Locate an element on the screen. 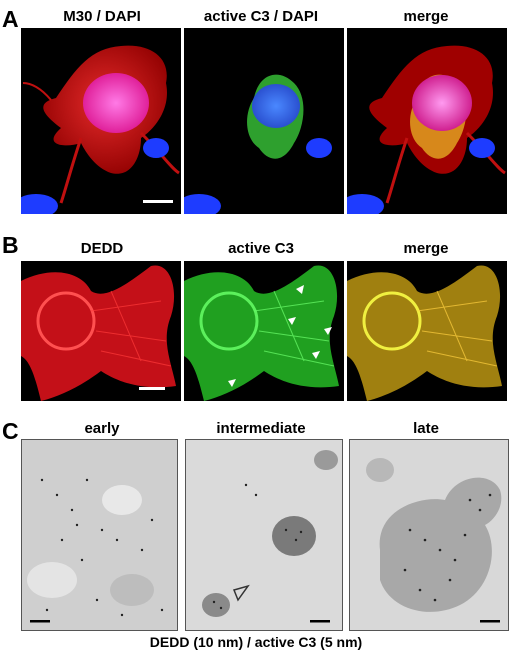  panel-c3-title: late is located at coordinates (426, 428).